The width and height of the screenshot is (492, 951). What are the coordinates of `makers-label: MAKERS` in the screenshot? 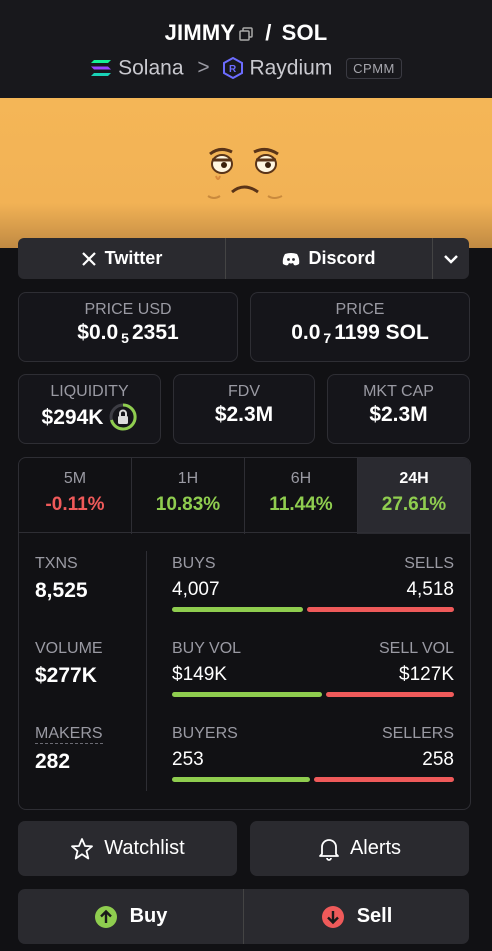 It's located at (69, 734).